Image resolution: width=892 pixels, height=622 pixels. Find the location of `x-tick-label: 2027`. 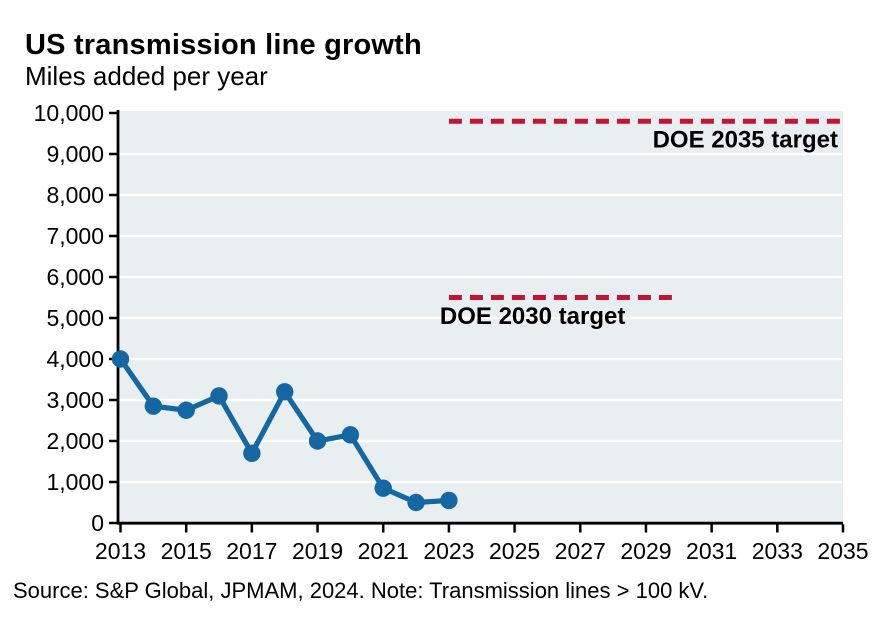

x-tick-label: 2027 is located at coordinates (580, 551).